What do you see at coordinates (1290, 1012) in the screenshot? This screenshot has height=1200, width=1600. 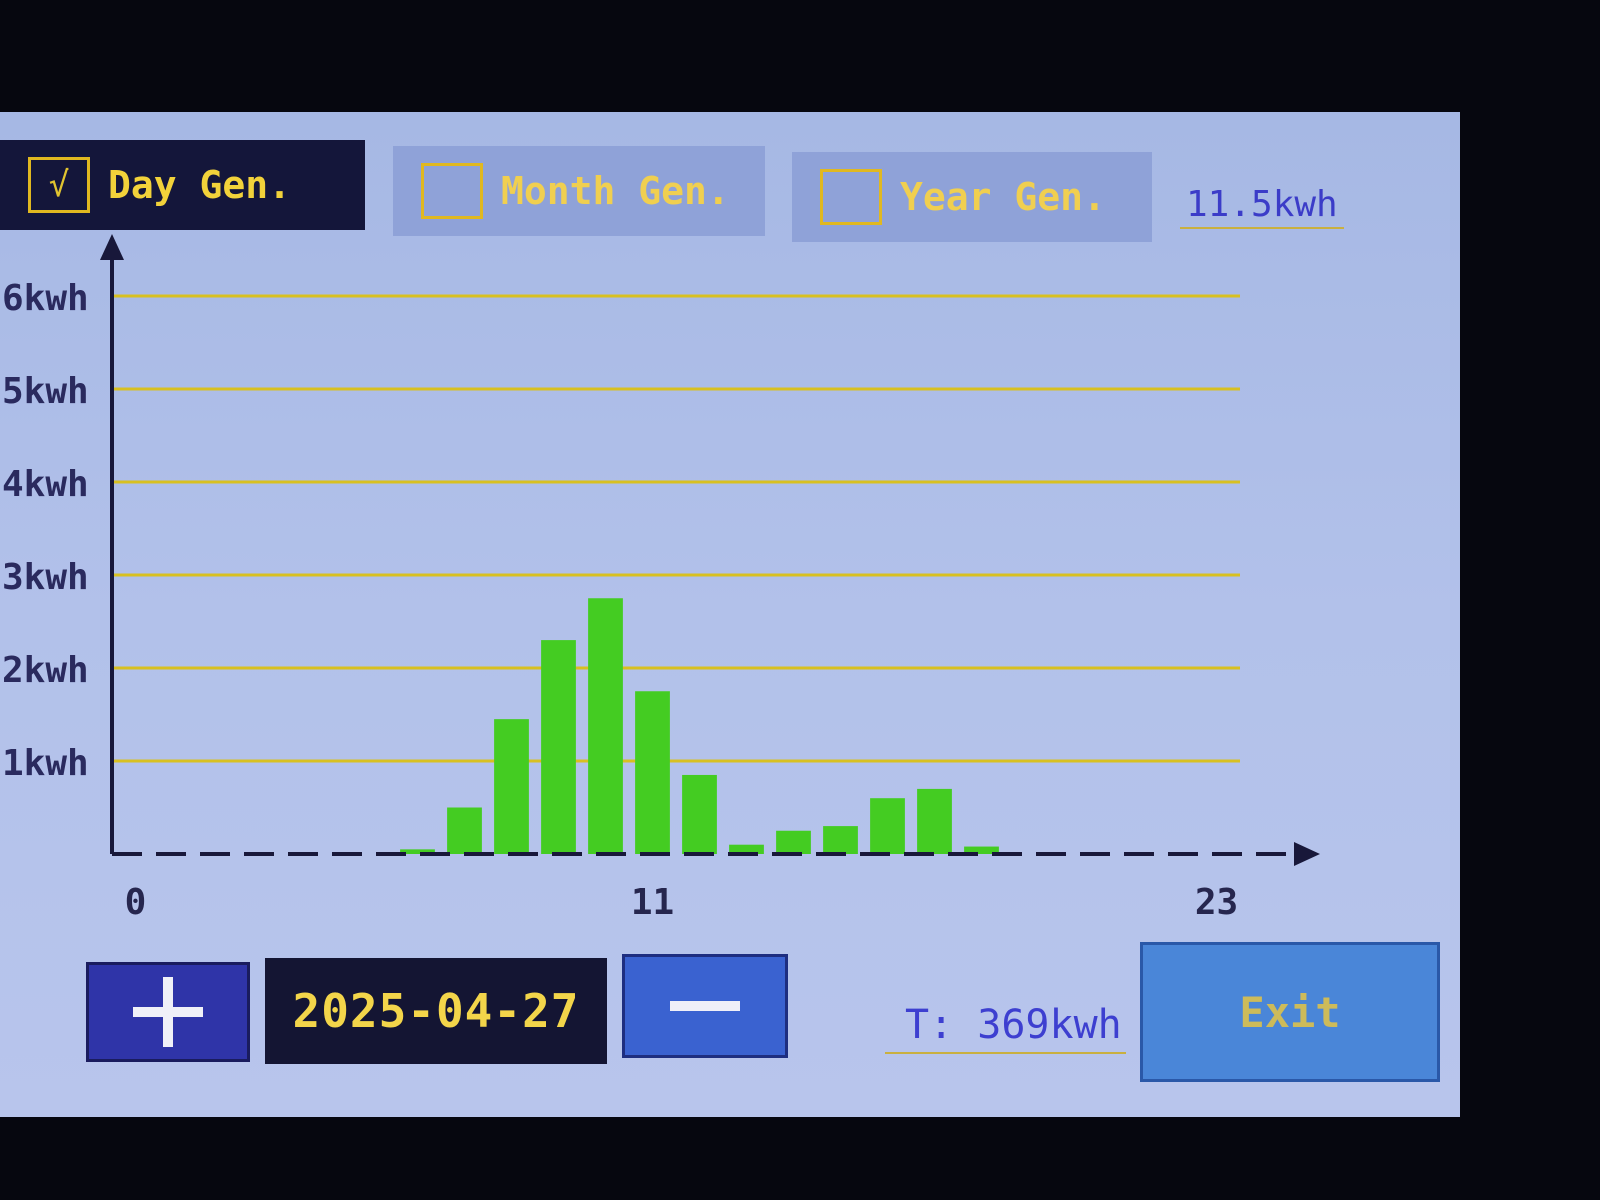 I see `exit-button: Exit` at bounding box center [1290, 1012].